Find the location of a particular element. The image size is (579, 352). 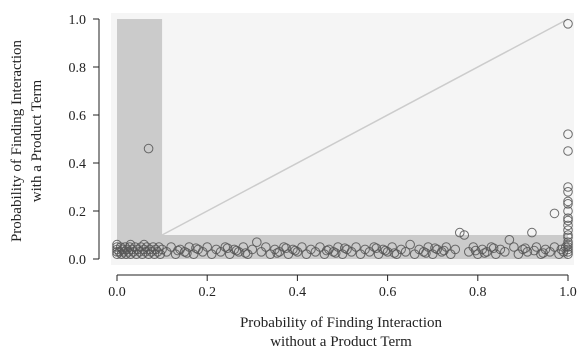

y-tick-label-1: 0.2 is located at coordinates (78, 212).